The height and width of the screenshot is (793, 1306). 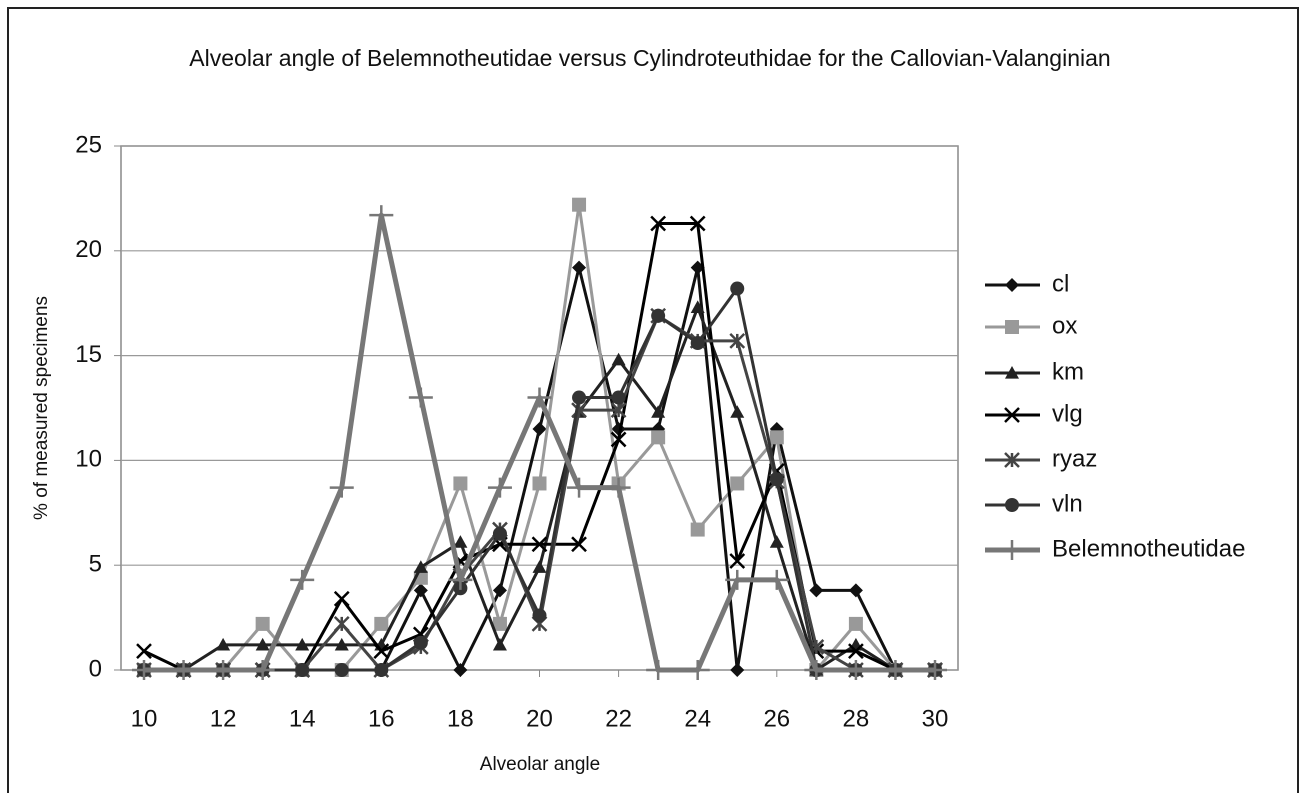 I want to click on y-tick-label: 25, so click(x=88, y=144).